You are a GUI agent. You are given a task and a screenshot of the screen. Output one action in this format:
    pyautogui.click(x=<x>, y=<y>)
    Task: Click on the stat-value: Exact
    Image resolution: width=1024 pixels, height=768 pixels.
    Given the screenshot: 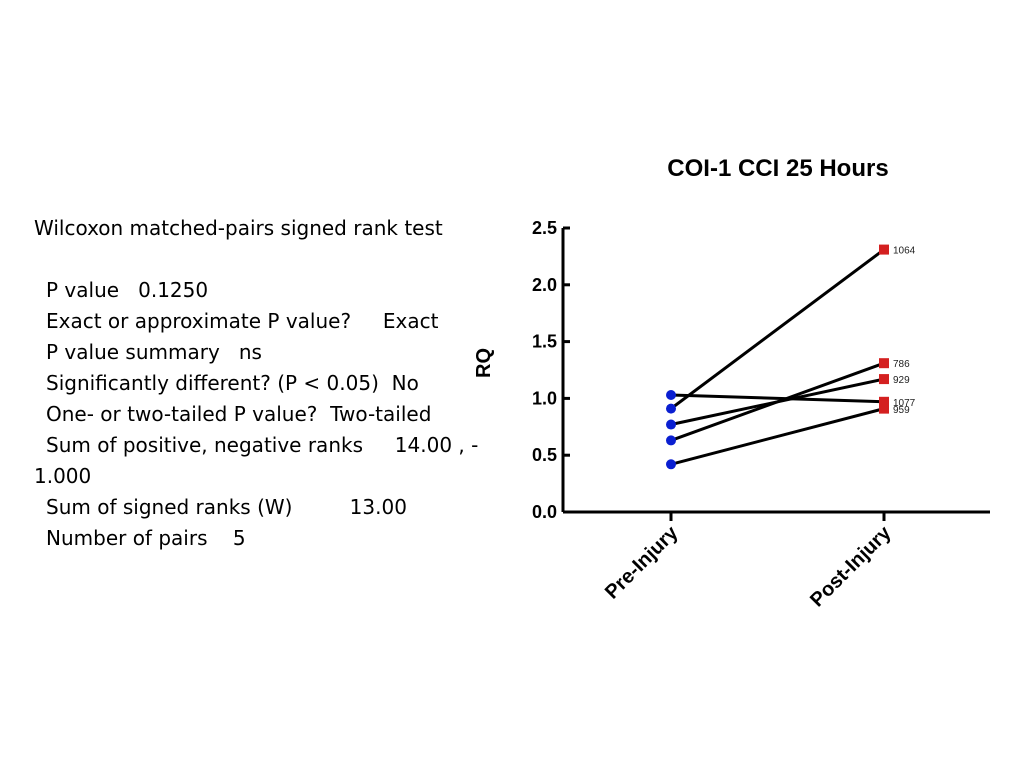 What is the action you would take?
    pyautogui.click(x=410, y=321)
    